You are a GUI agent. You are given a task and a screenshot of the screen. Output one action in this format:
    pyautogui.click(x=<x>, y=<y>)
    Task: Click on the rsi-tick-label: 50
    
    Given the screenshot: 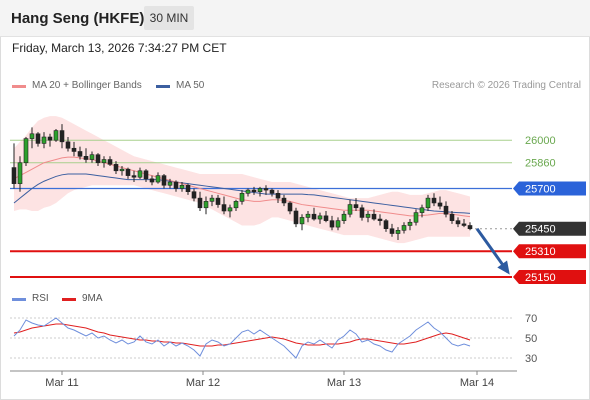 What is the action you would take?
    pyautogui.click(x=531, y=339)
    